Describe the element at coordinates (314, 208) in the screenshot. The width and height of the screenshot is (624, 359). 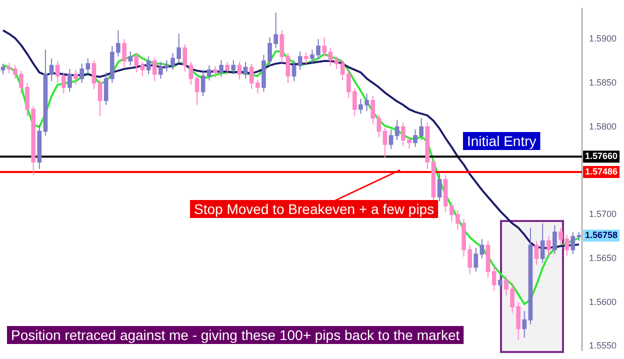
I see `annotation: Stop Moved to Breakeven + a few pips` at that location.